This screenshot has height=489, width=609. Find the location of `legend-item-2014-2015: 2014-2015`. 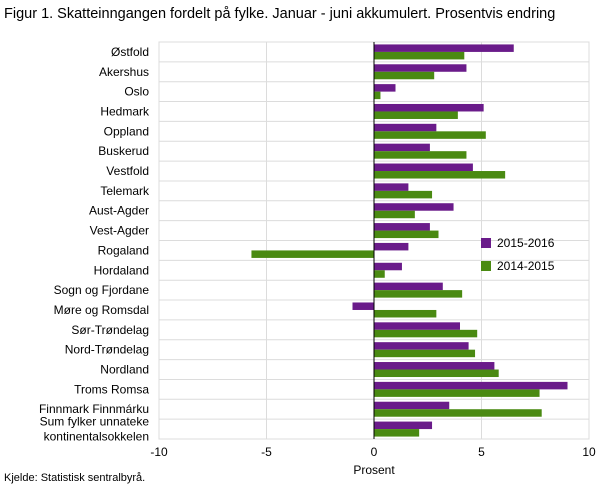

legend-item-2014-2015: 2014-2015 is located at coordinates (517, 265).